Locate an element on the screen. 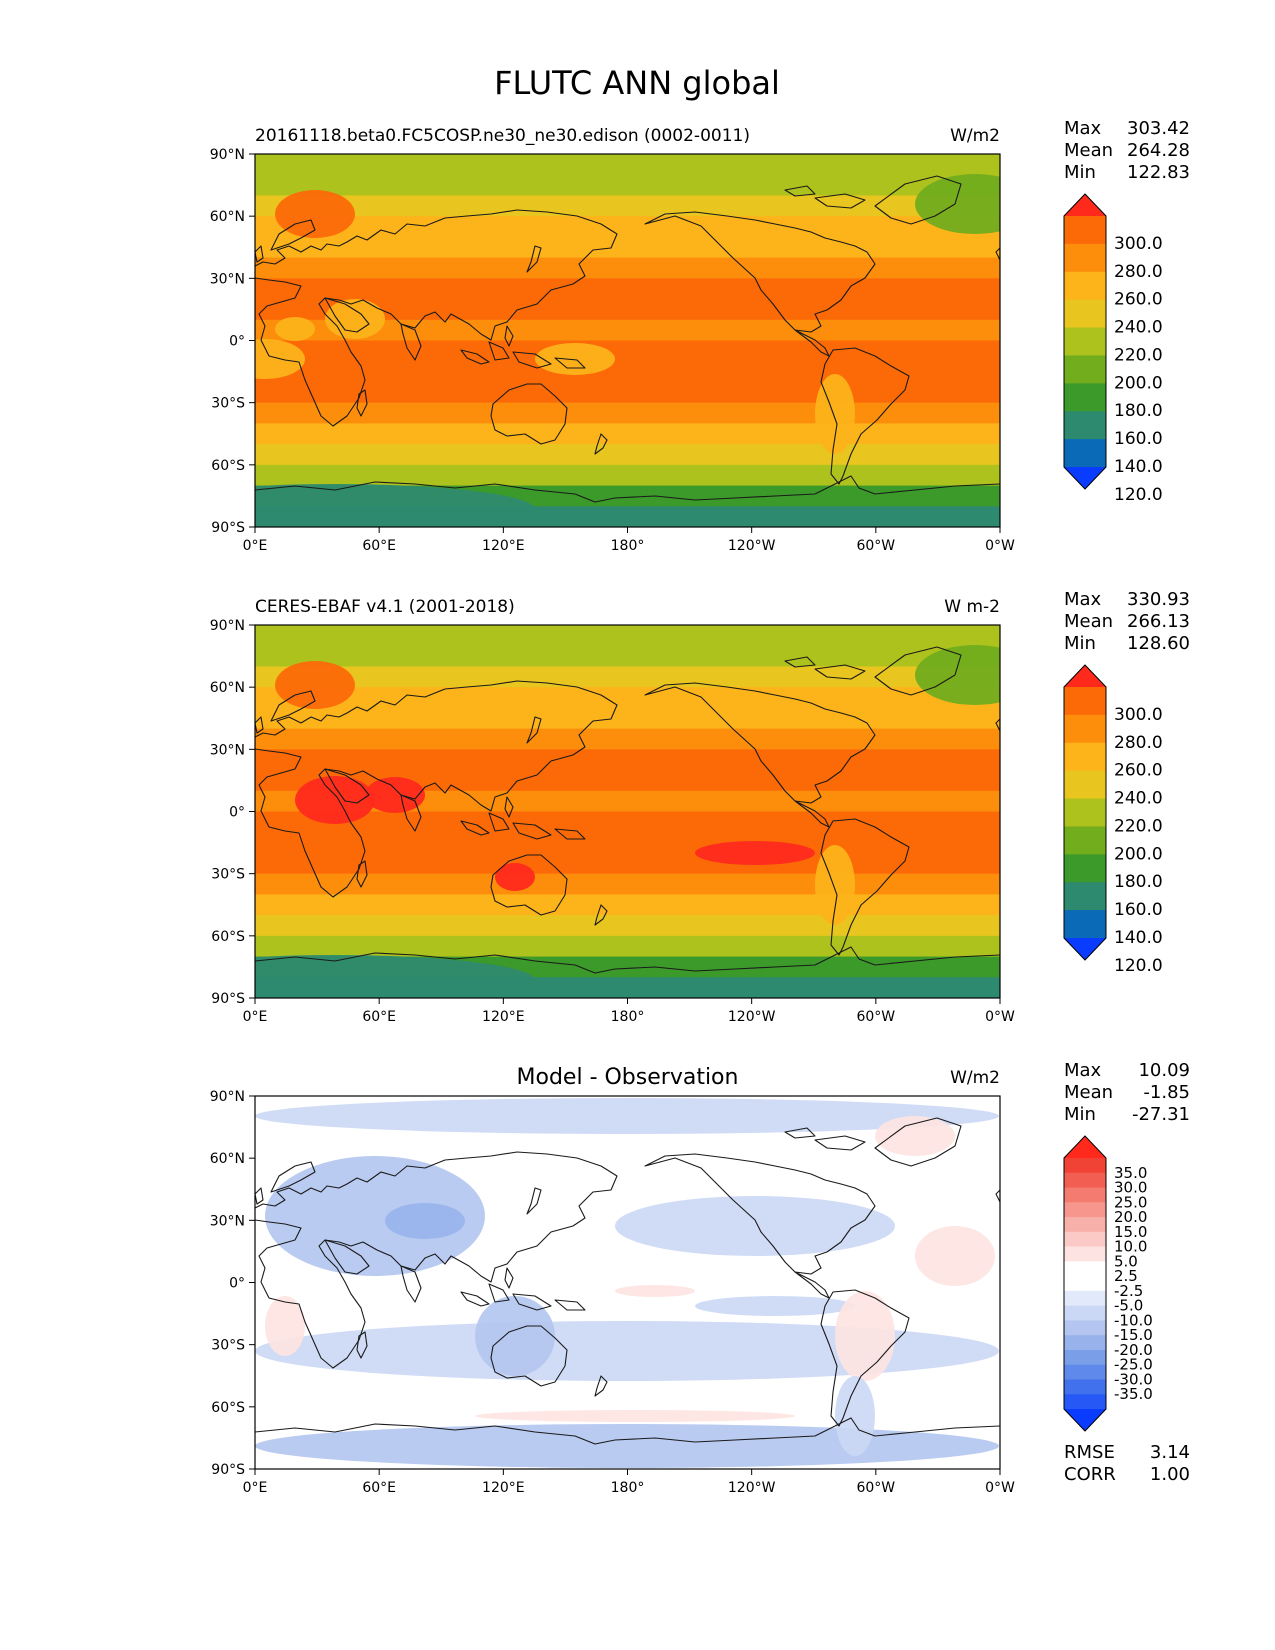  colorbar-tick-label: 220.0 is located at coordinates (1138, 826).